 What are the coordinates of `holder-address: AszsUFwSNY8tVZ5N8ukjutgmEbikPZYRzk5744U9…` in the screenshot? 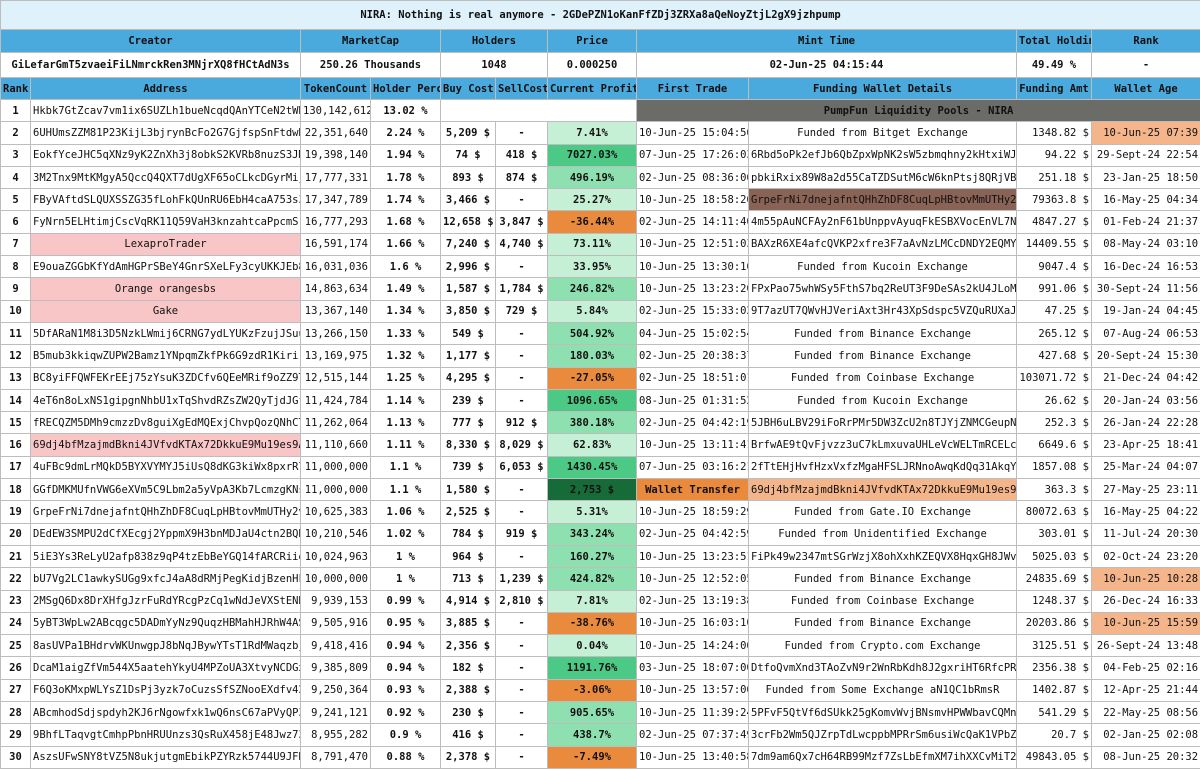 It's located at (166, 757).